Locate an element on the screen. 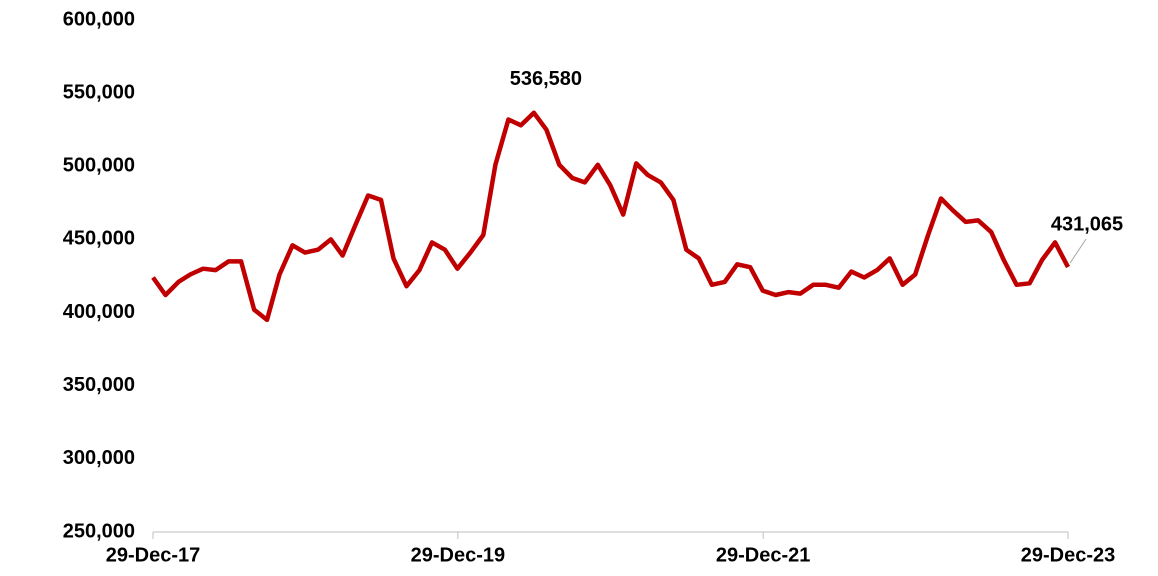 Image resolution: width=1158 pixels, height=576 pixels. y-tick-label: 600,000 is located at coordinates (99, 19).